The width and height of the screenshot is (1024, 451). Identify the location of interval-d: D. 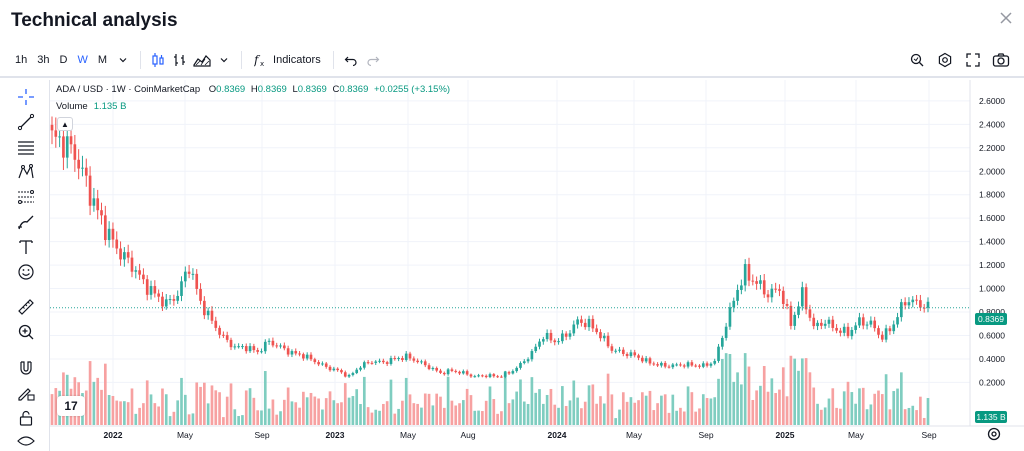
(63, 60).